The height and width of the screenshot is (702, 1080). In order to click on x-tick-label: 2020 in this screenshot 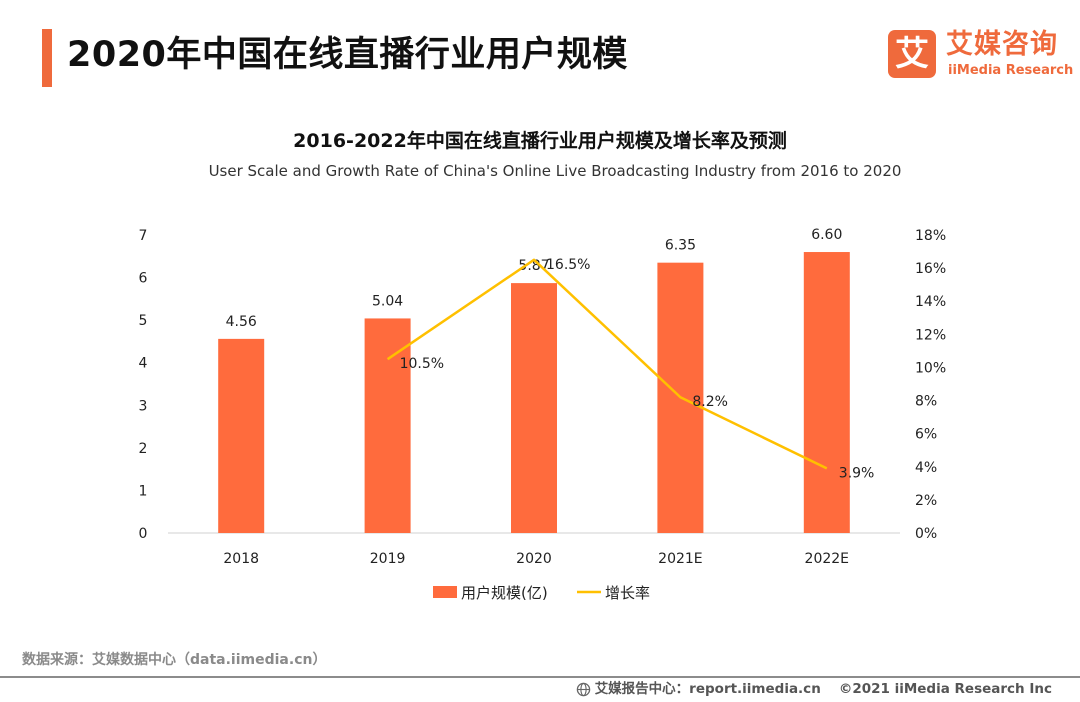, I will do `click(534, 559)`.